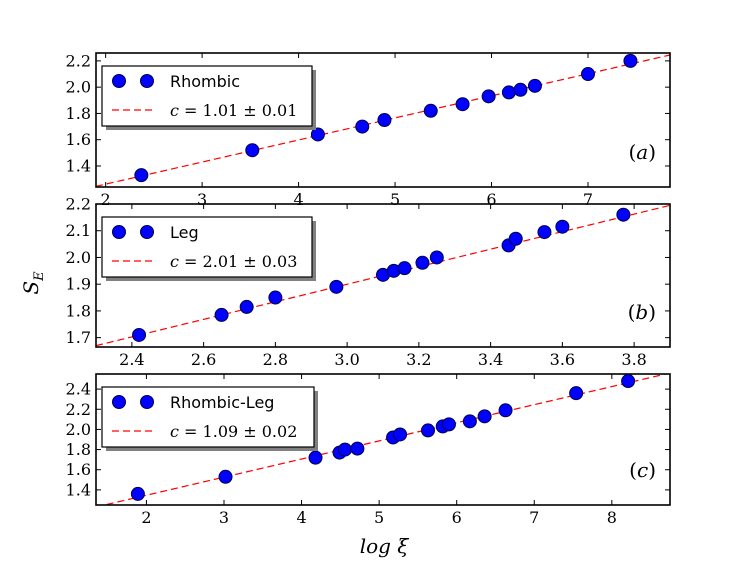  What do you see at coordinates (78, 337) in the screenshot?
I see `y-tick-label: 1.7` at bounding box center [78, 337].